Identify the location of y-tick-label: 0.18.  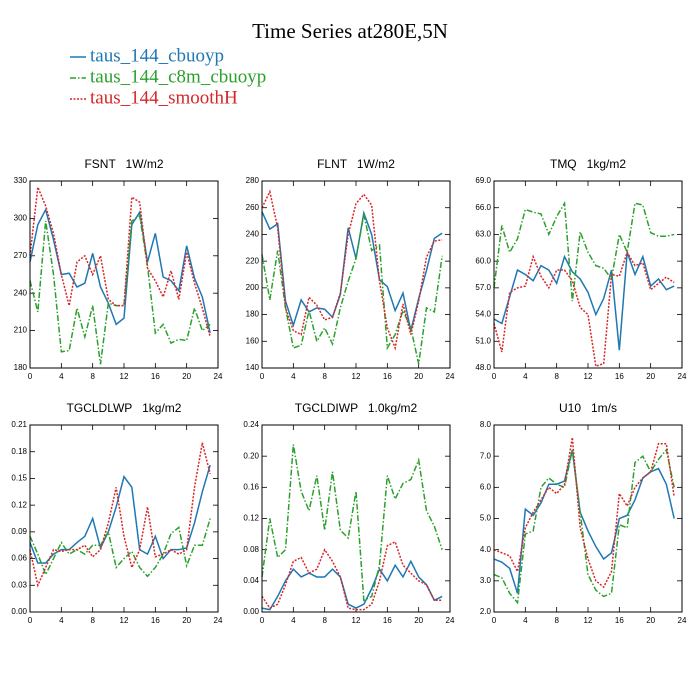
(19, 451).